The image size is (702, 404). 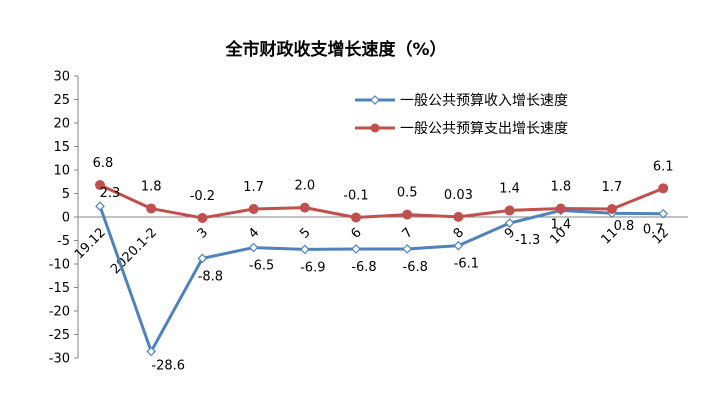 What do you see at coordinates (254, 233) in the screenshot?
I see `x-tick-label: 4` at bounding box center [254, 233].